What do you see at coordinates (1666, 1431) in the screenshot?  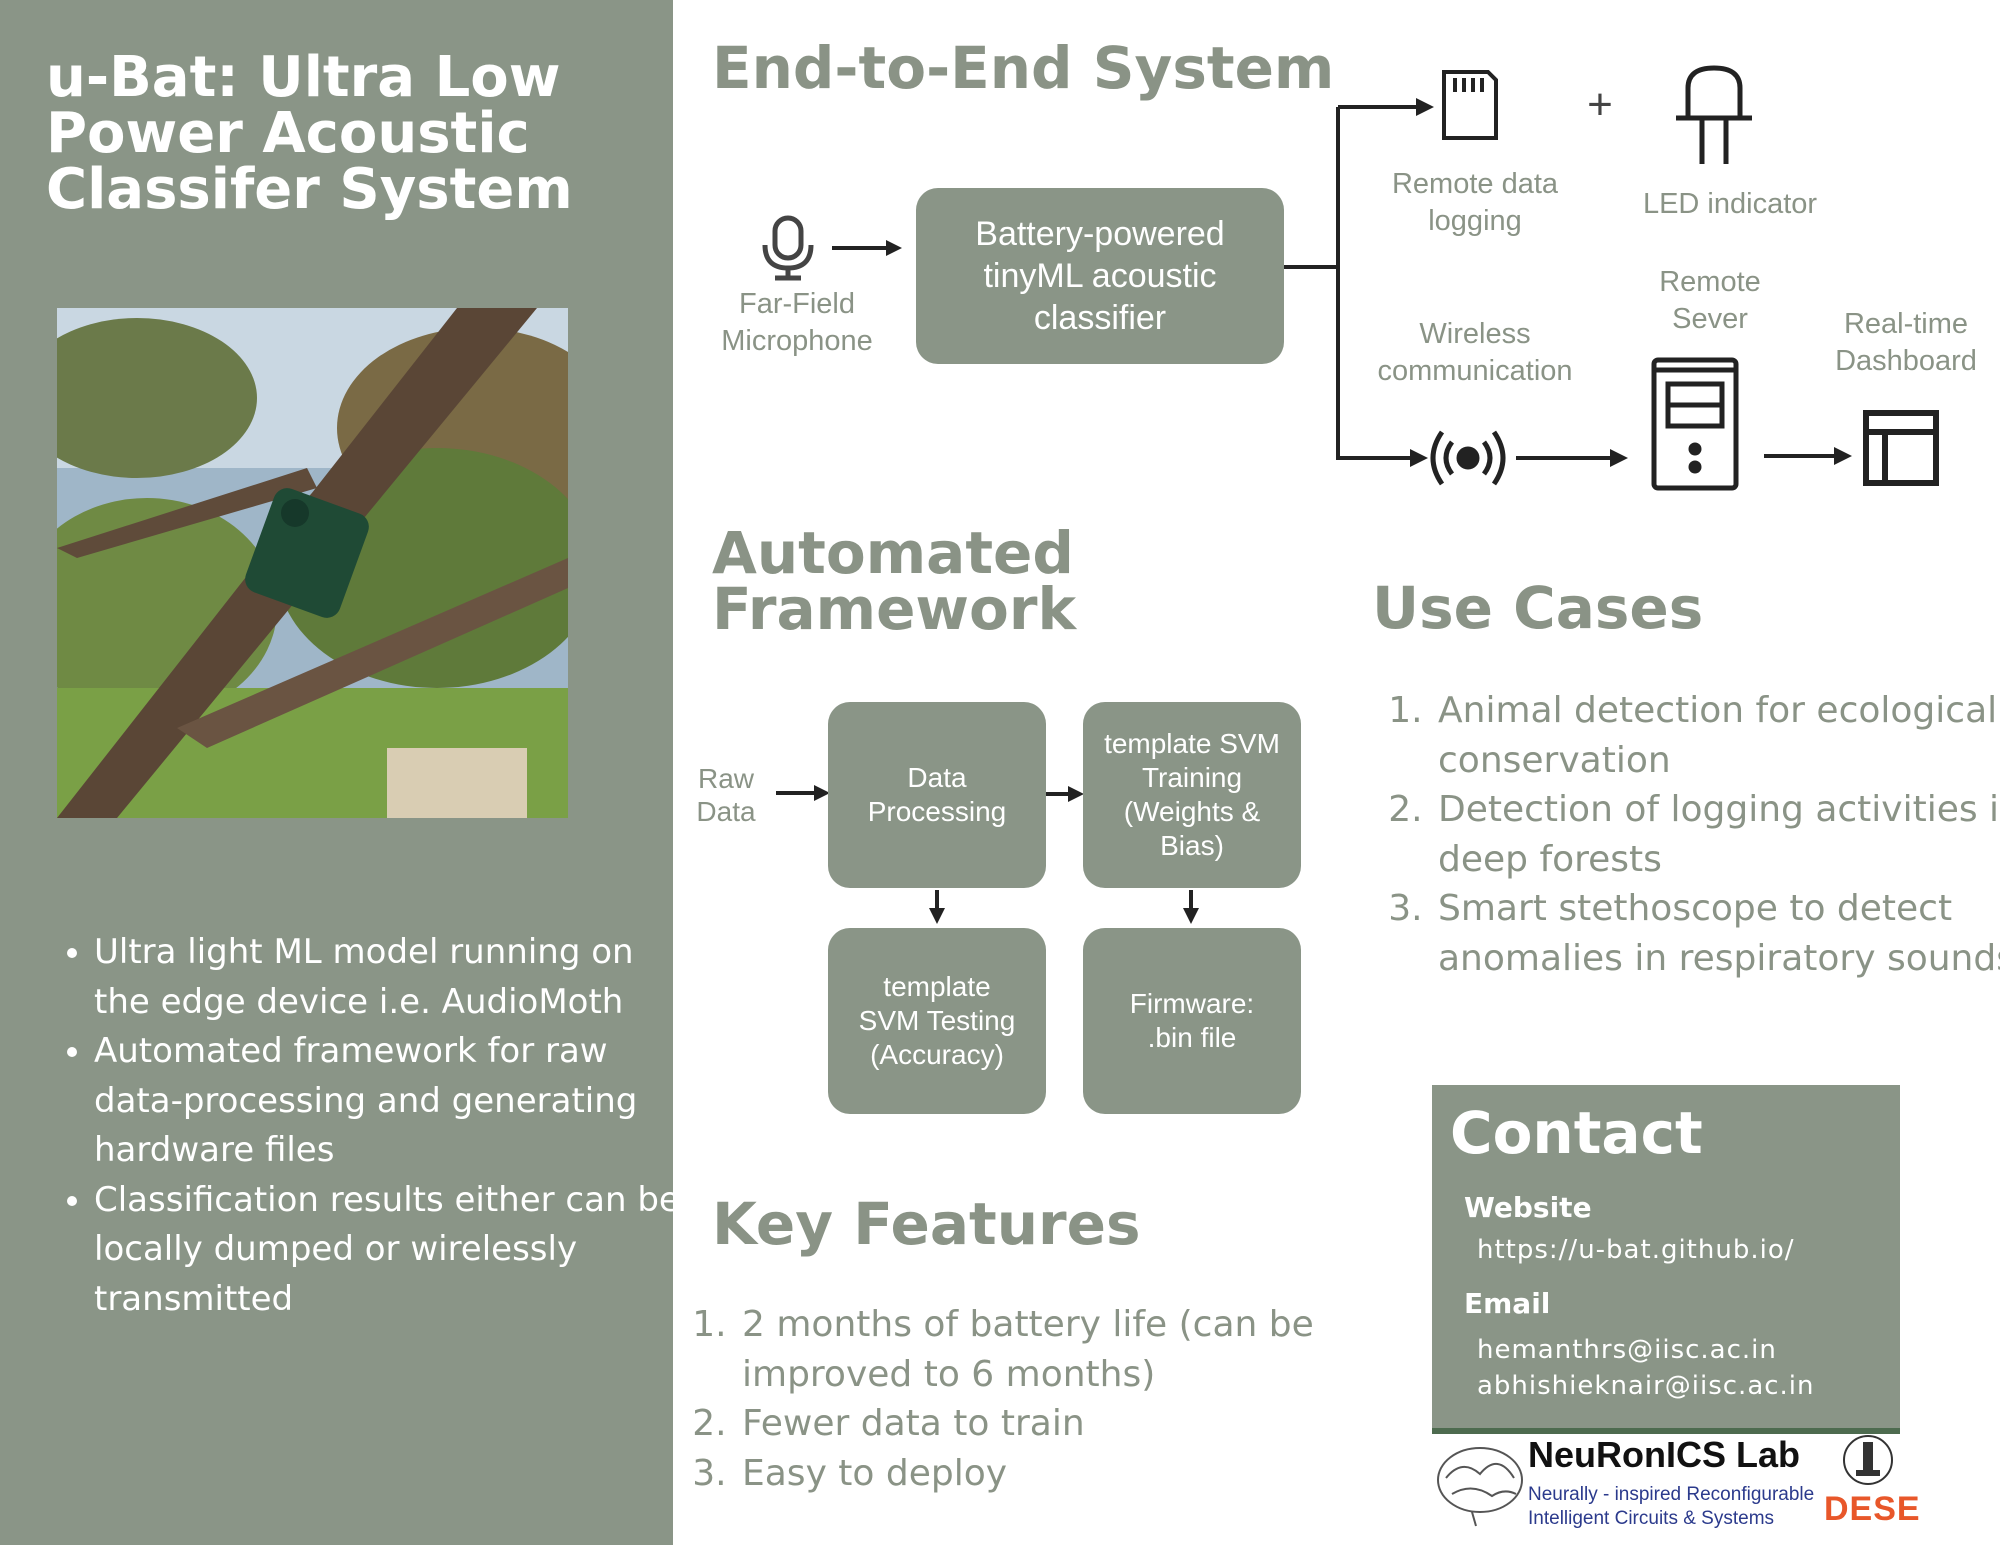 I see `contact-divider` at bounding box center [1666, 1431].